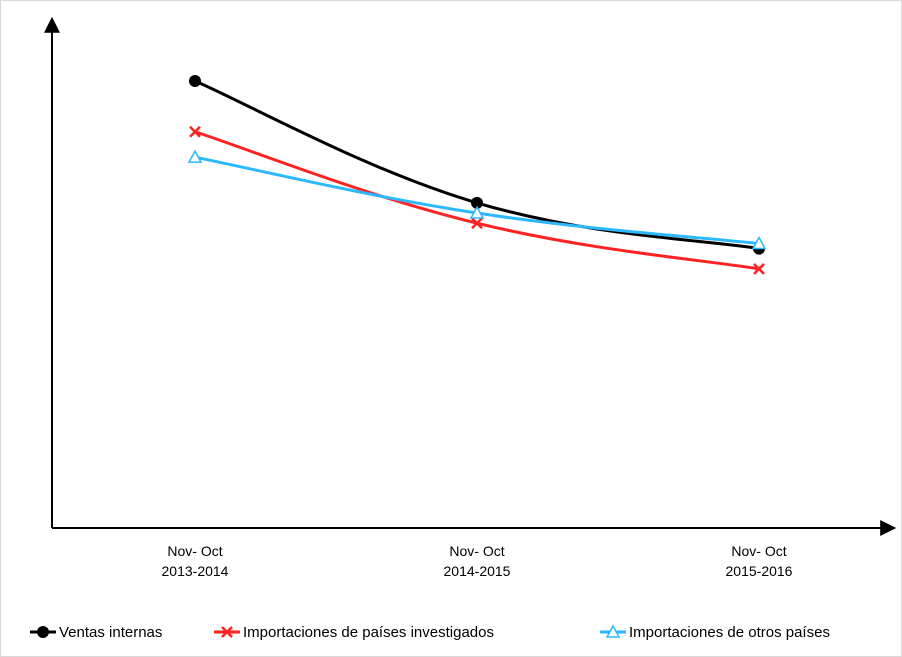  I want to click on x-tick-label-2-line-2: 2014-2015, so click(477, 571).